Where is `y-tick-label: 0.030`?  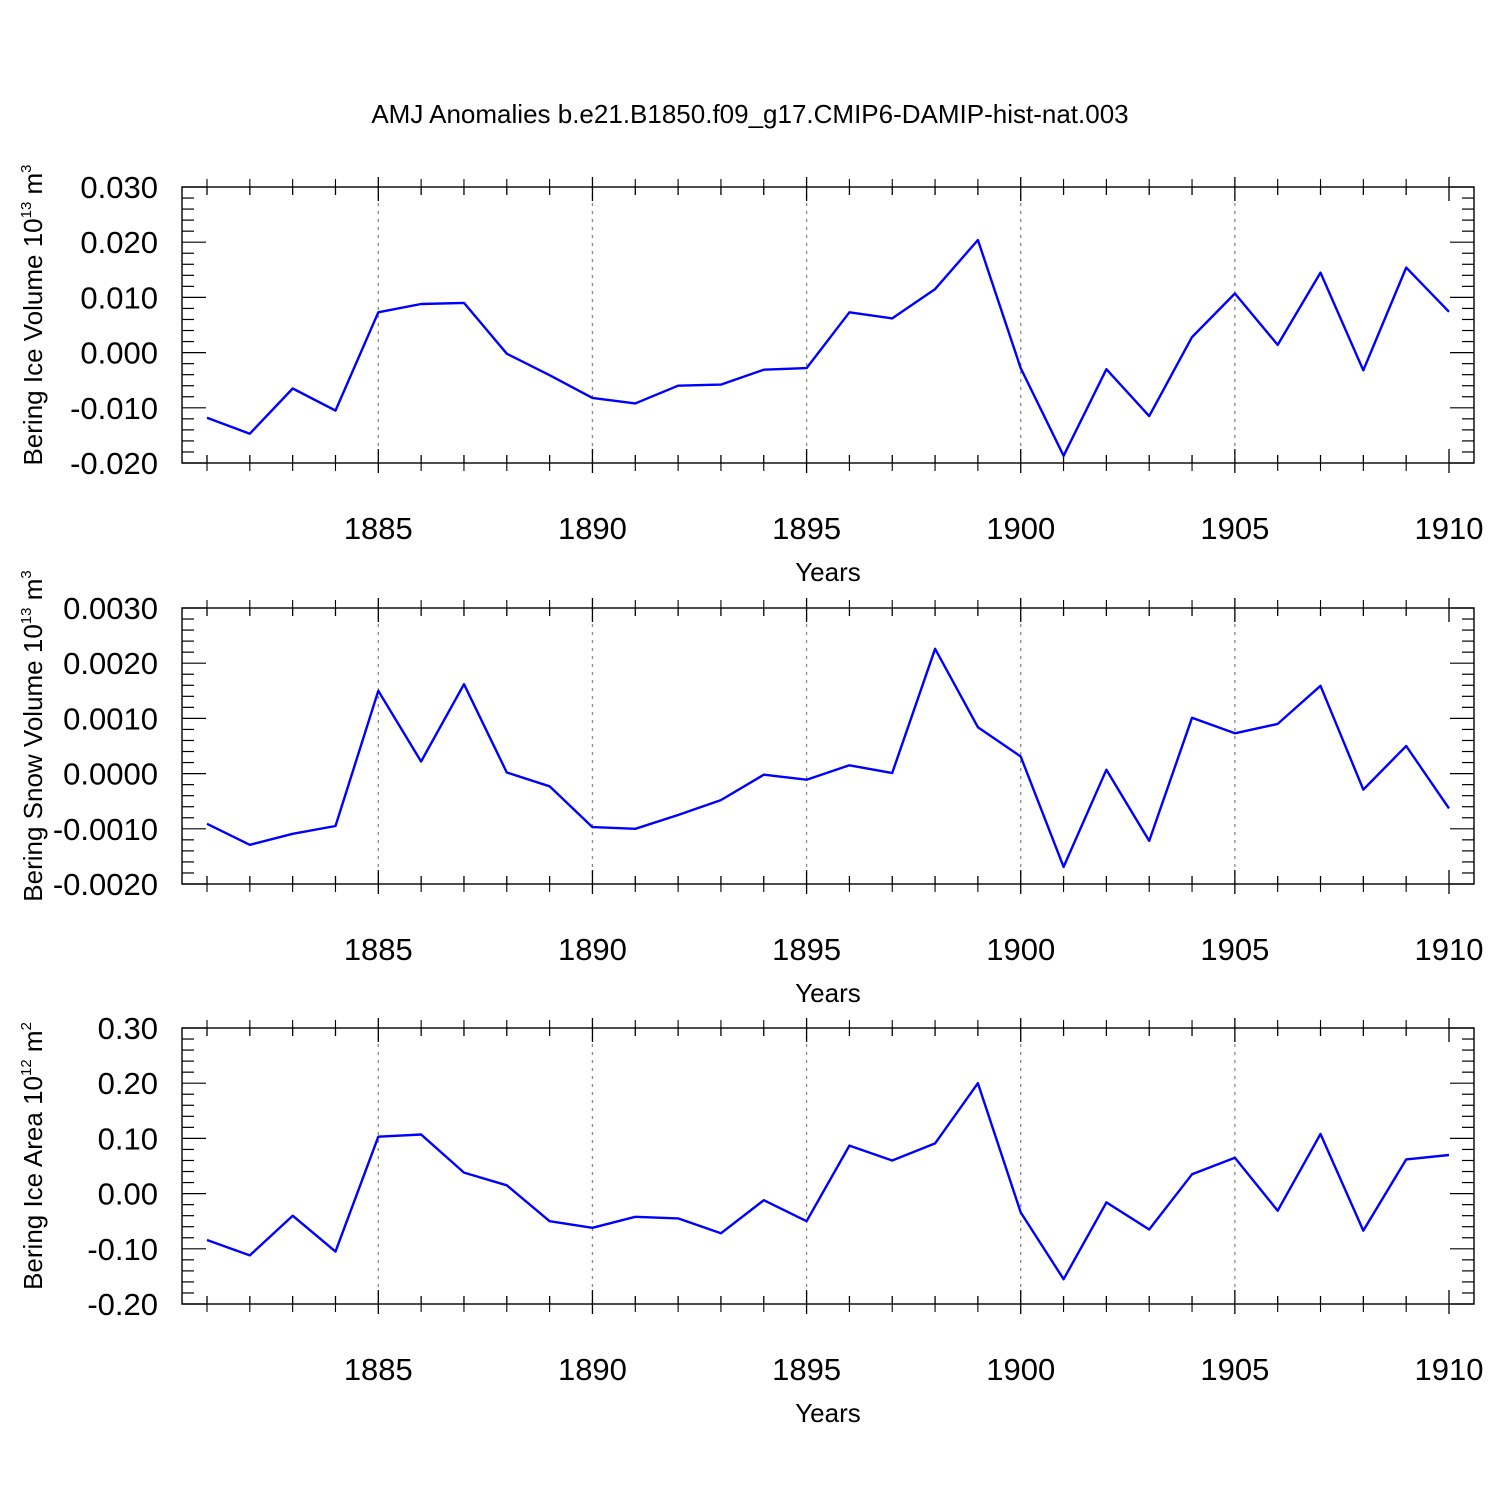
y-tick-label: 0.030 is located at coordinates (119, 187).